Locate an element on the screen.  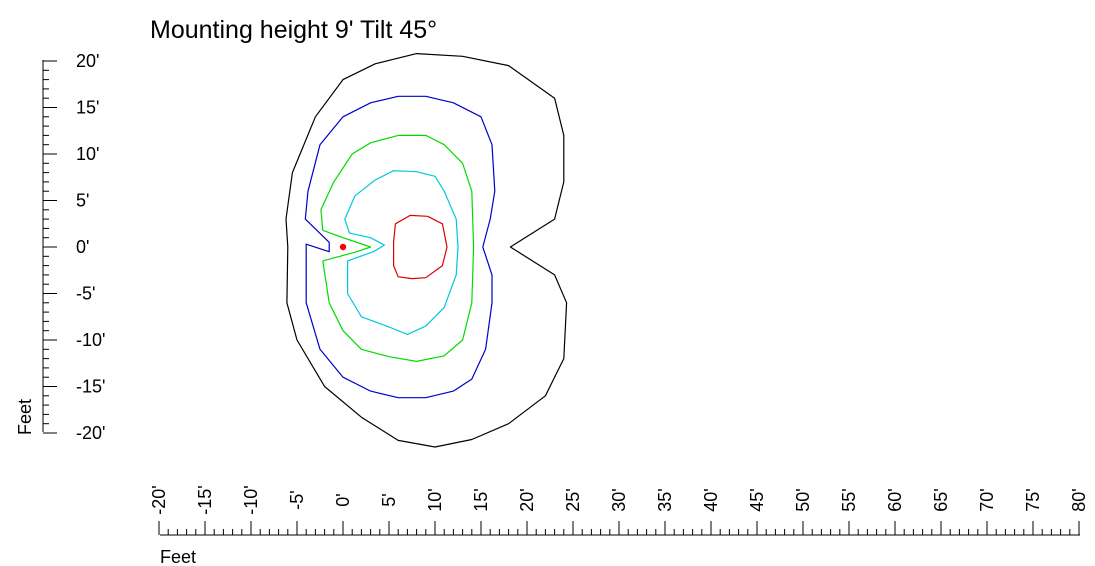
x-tick-label: 70' is located at coordinates (987, 499).